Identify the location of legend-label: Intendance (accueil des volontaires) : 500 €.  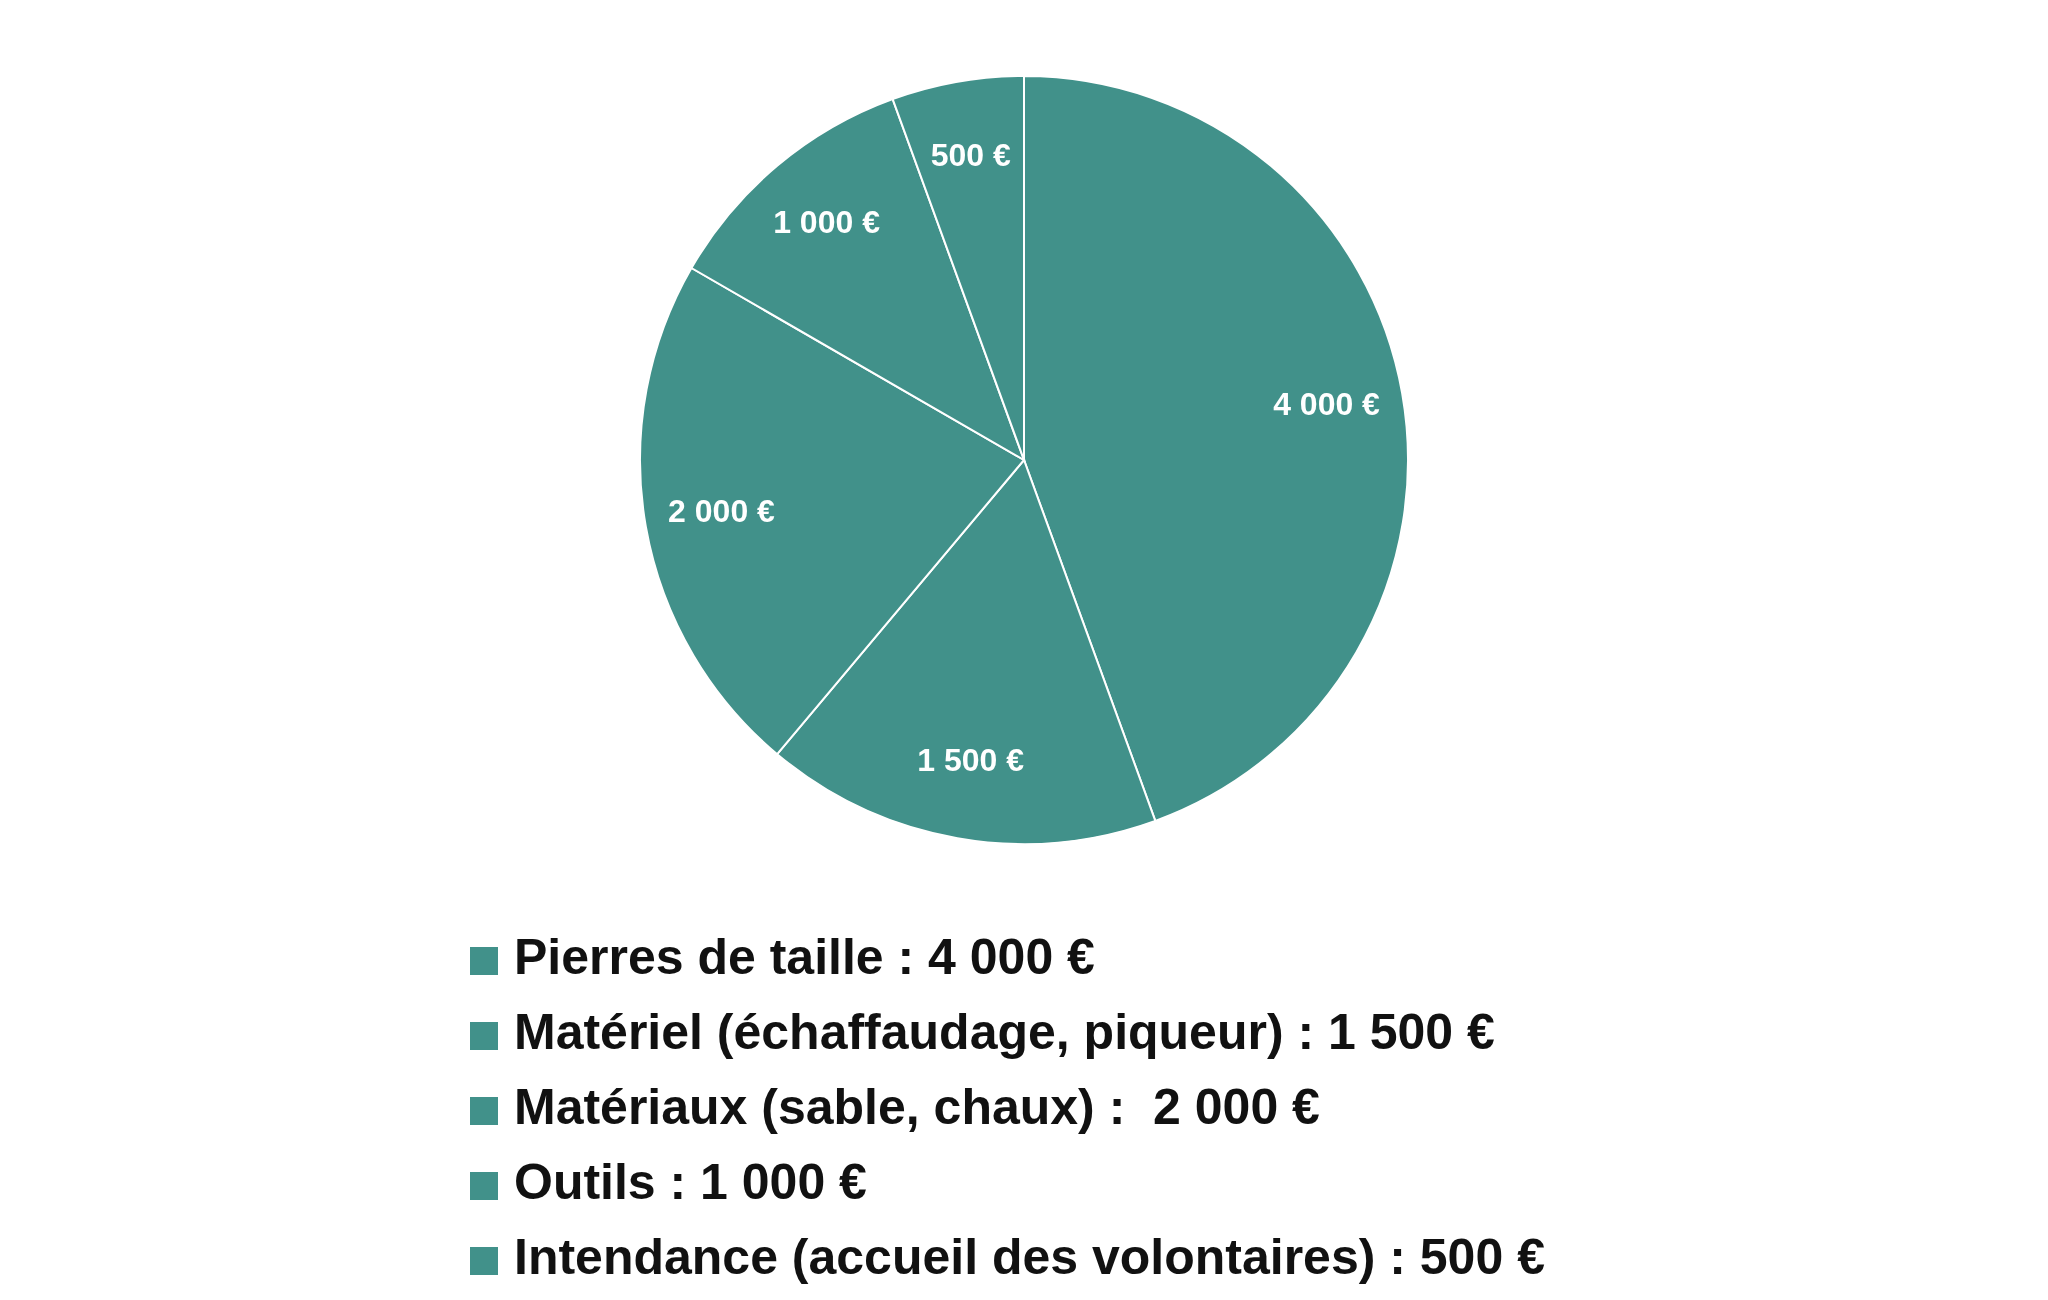
(1029, 1257).